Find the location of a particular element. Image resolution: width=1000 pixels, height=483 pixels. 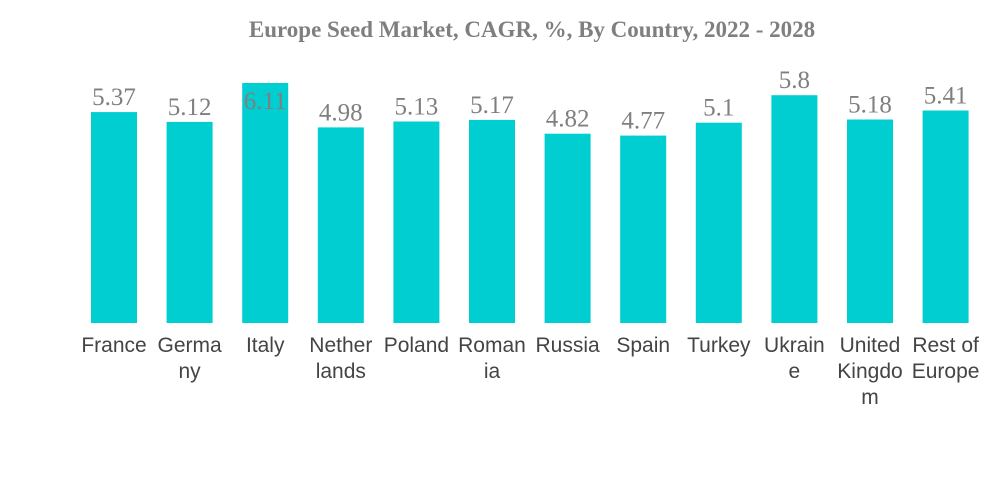

bar-netherlands is located at coordinates (340, 225).